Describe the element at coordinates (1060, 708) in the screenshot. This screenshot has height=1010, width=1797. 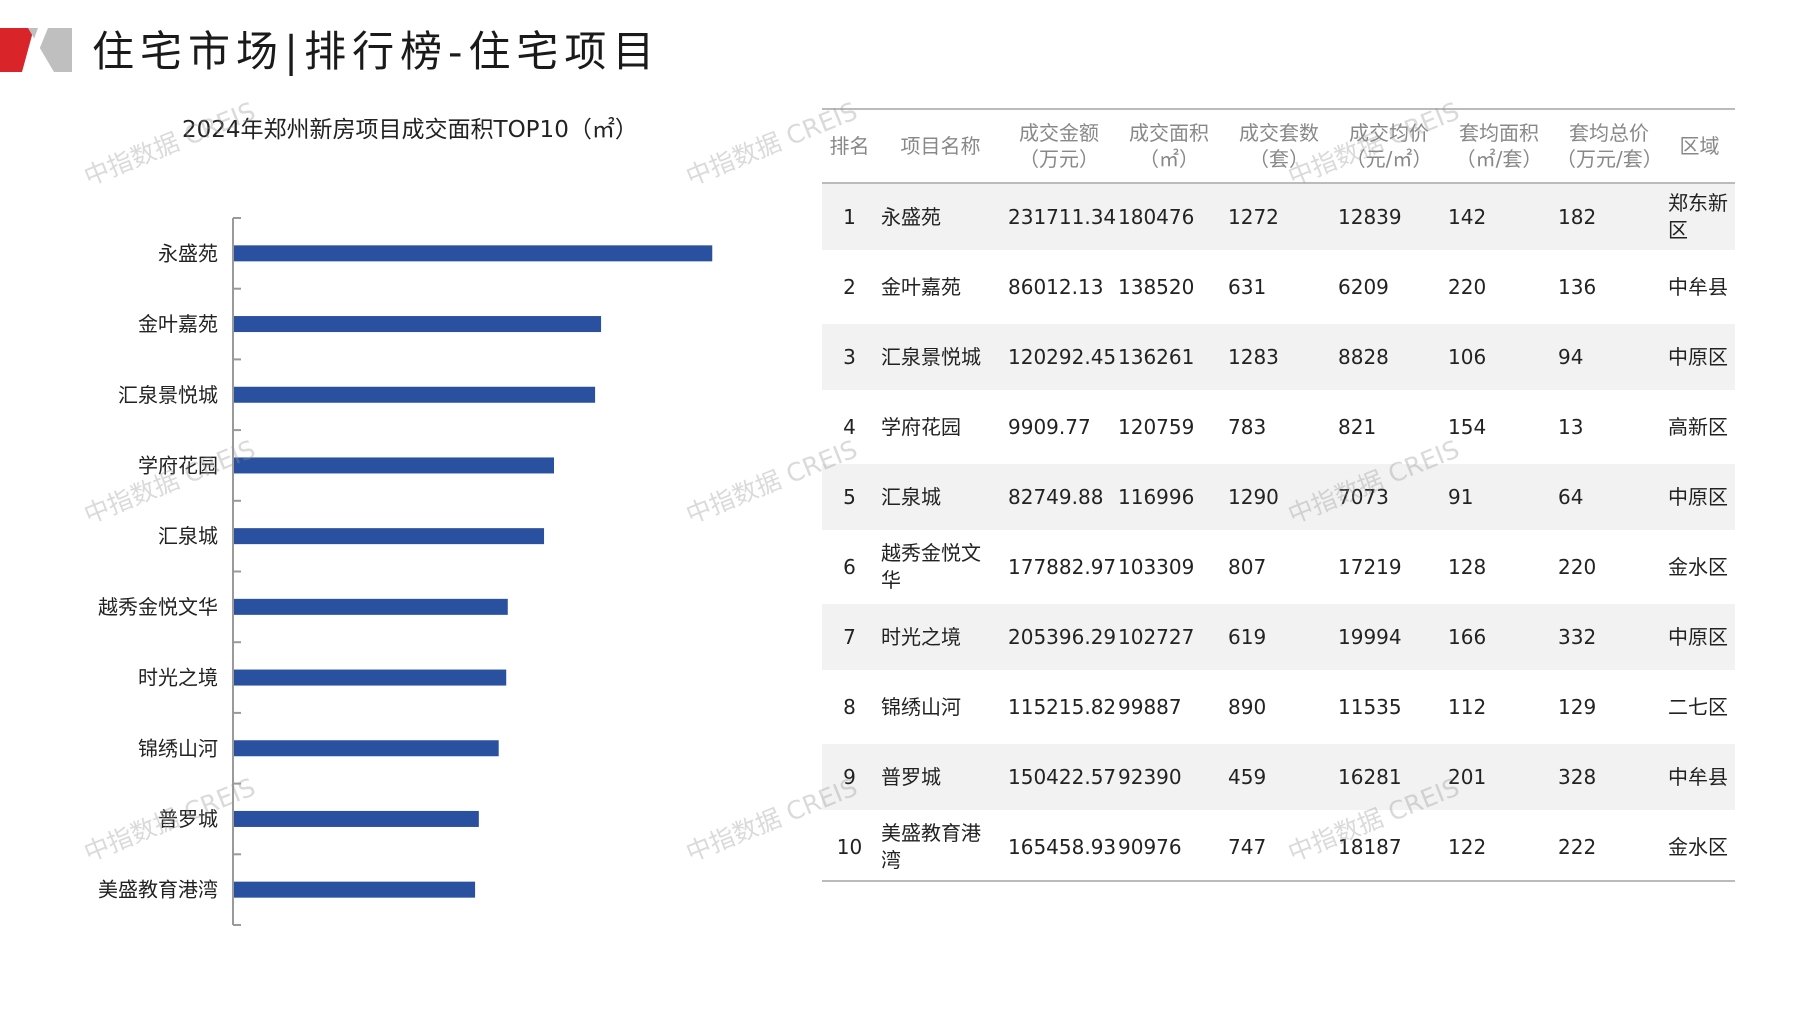
I see `cell-amount: 115215.82` at that location.